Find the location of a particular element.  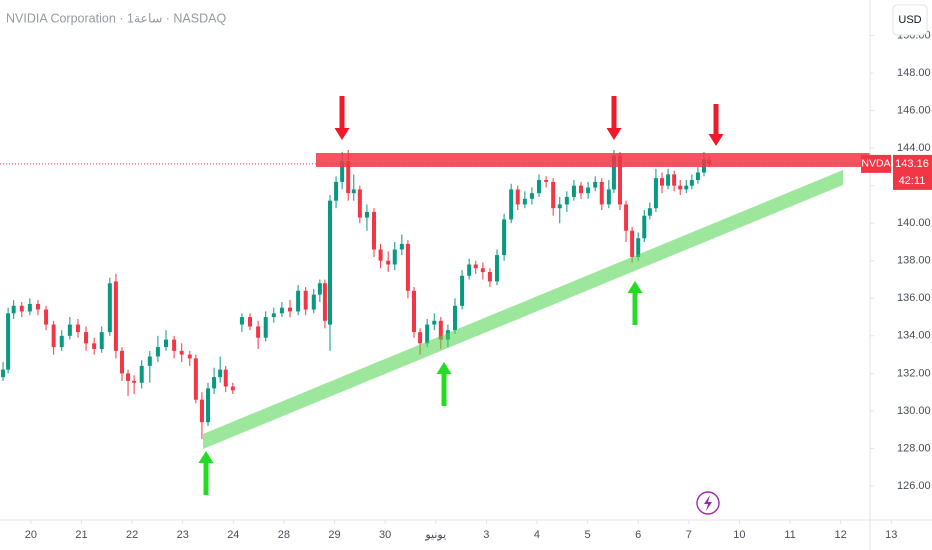

x-tick-label: 4 is located at coordinates (537, 535).